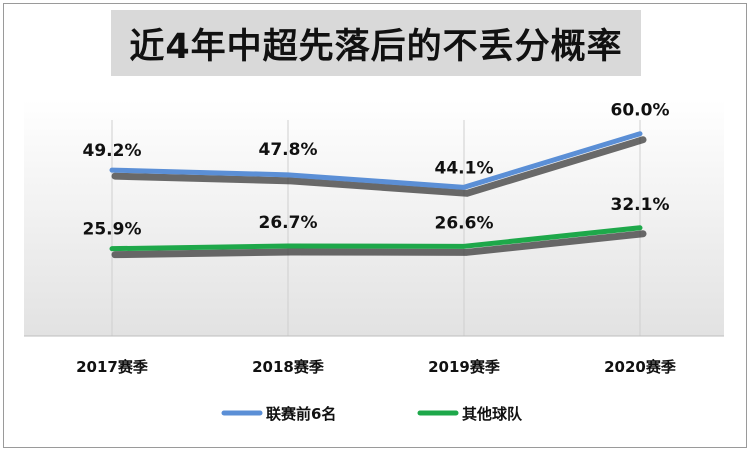 The width and height of the screenshot is (752, 452). Describe the element at coordinates (288, 367) in the screenshot. I see `x-tick-label: 2018赛季` at that location.